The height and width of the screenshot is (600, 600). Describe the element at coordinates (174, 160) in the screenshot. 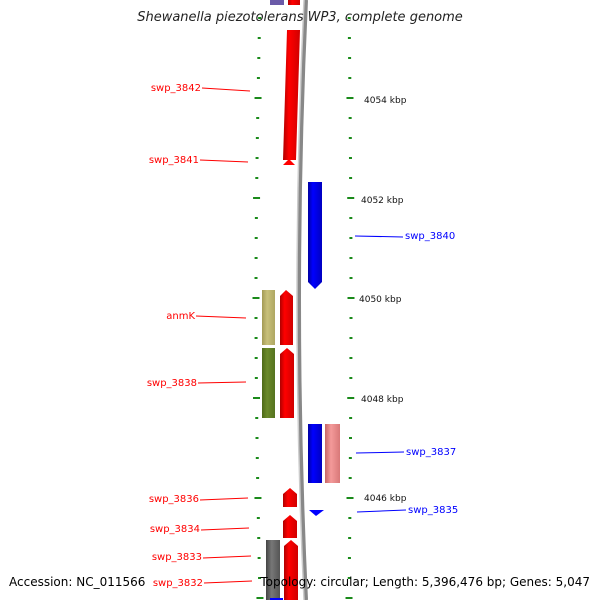

I see `gene-label-swp-3841: swp_3841` at that location.